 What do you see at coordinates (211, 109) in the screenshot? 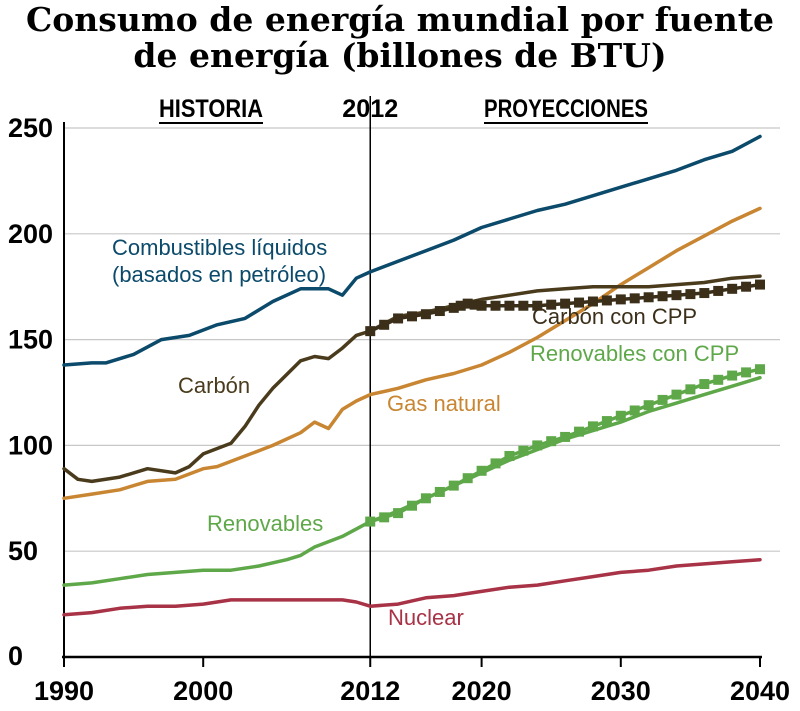
I see `section-label-history: HISTORIA` at bounding box center [211, 109].